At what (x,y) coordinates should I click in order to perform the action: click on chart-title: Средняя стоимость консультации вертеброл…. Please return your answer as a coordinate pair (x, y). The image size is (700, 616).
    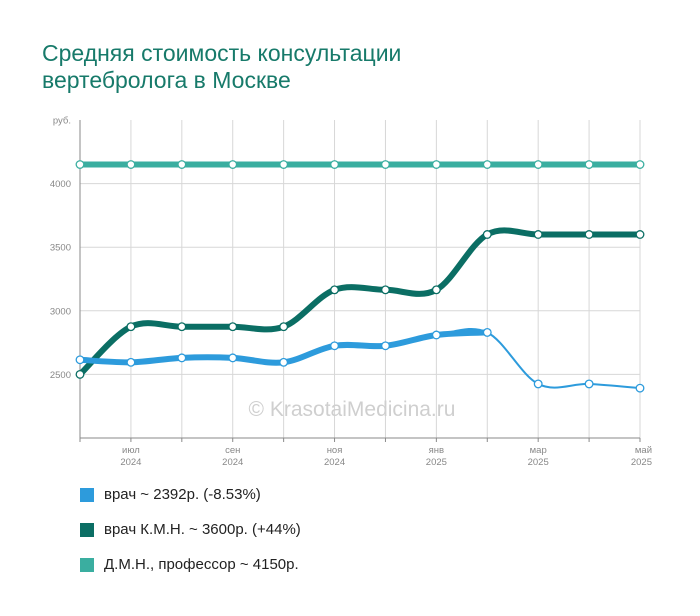
    Looking at the image, I should click on (342, 67).